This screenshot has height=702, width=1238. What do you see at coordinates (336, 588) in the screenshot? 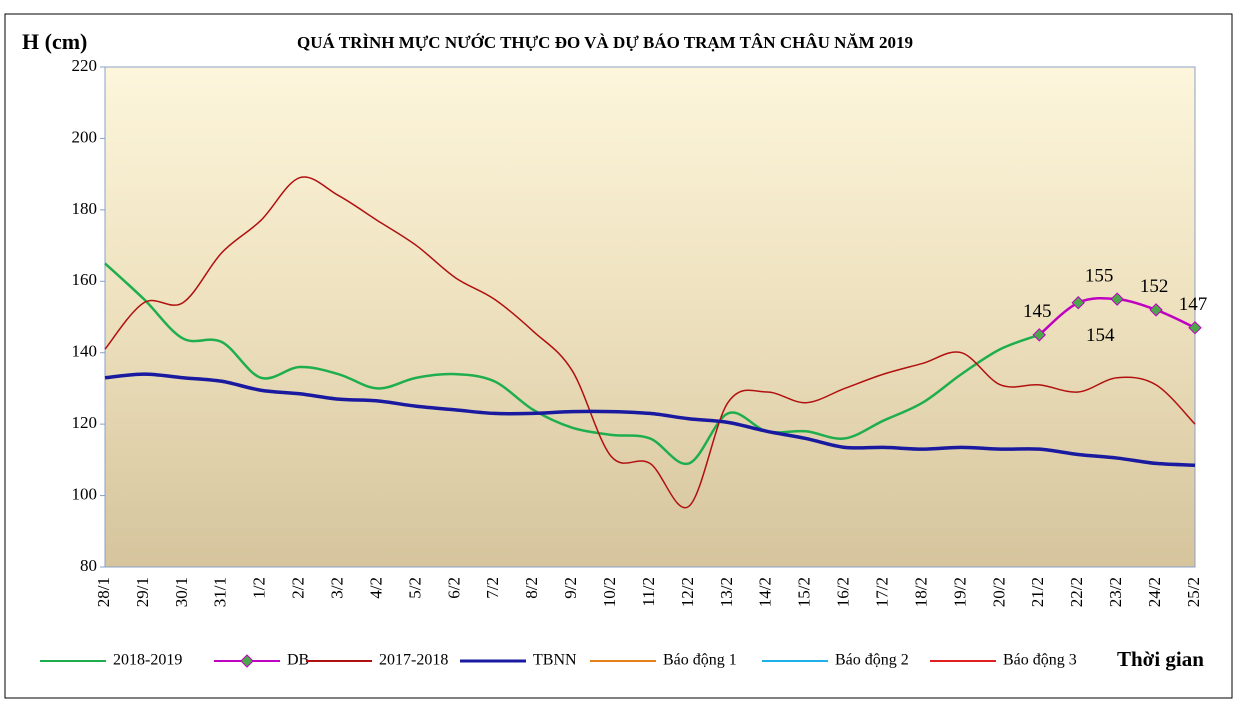
I see `x-tick-label: 3/2` at bounding box center [336, 588].